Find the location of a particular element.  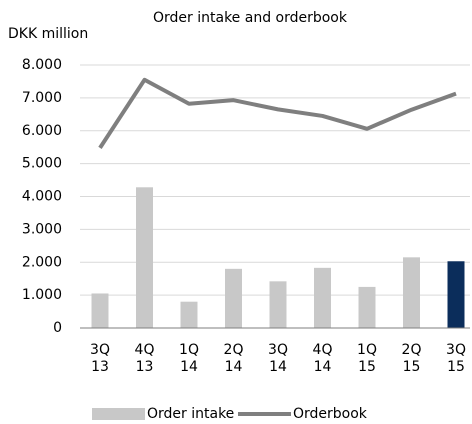

chart-title: Order intake and orderbook is located at coordinates (250, 18).